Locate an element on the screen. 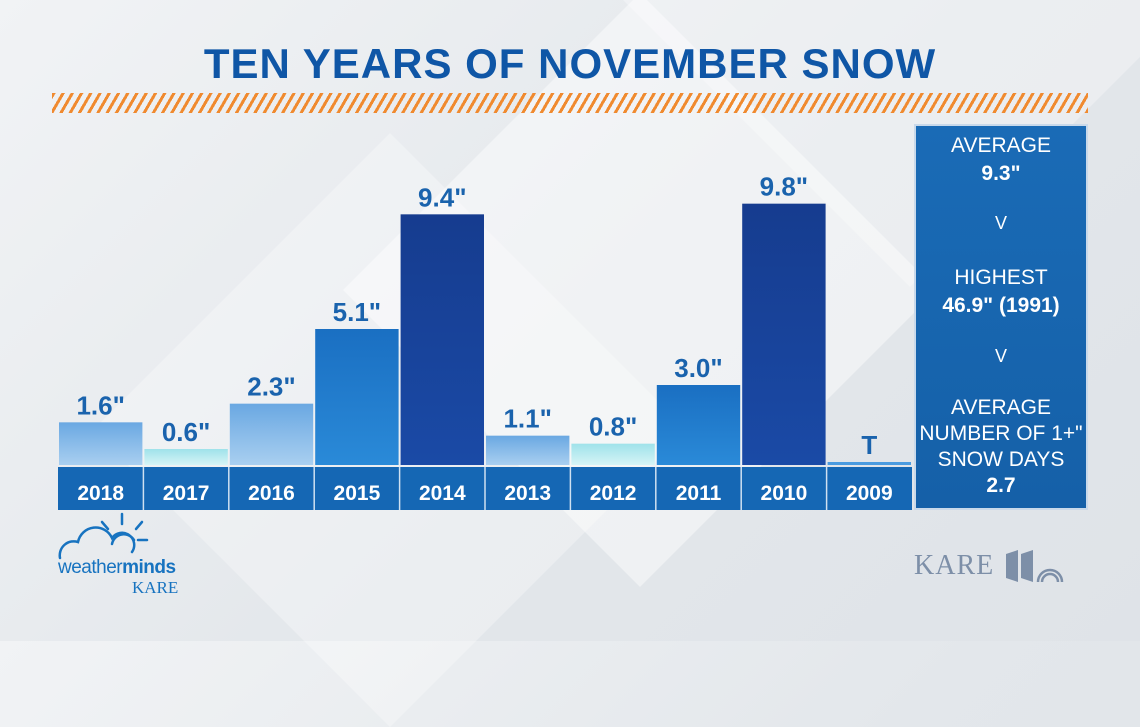 This screenshot has width=1140, height=727. kare-11-logo-icon is located at coordinates (1035, 566).